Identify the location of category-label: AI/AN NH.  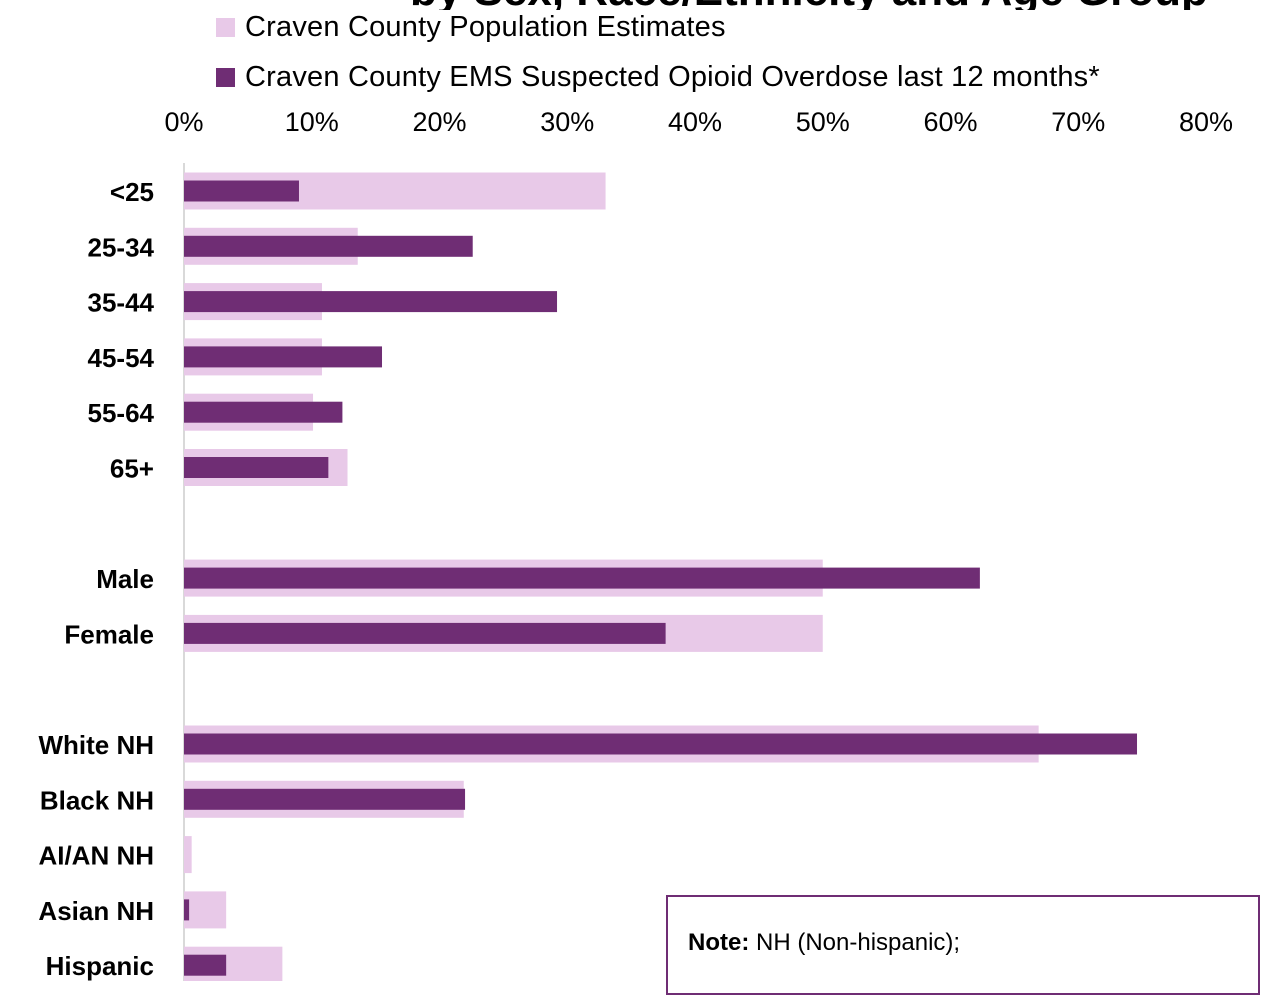
(96, 856).